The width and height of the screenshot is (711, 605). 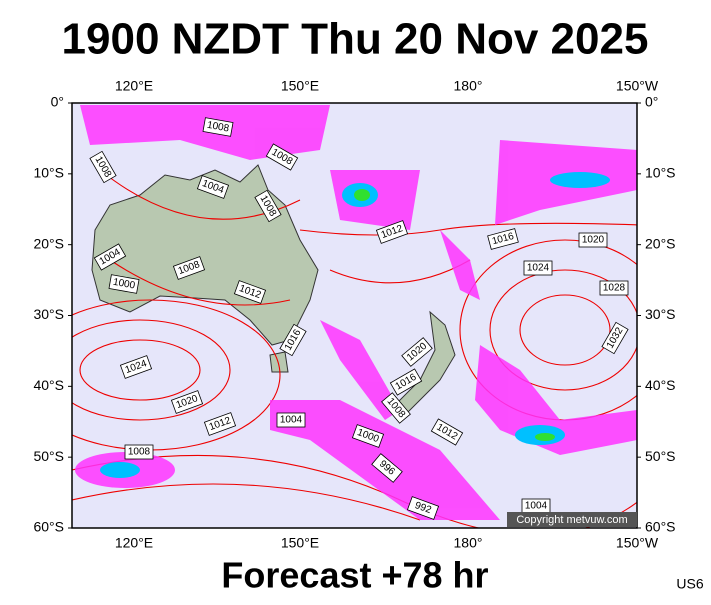 I want to click on copyright: Copyright metvuw.com, so click(x=571, y=520).